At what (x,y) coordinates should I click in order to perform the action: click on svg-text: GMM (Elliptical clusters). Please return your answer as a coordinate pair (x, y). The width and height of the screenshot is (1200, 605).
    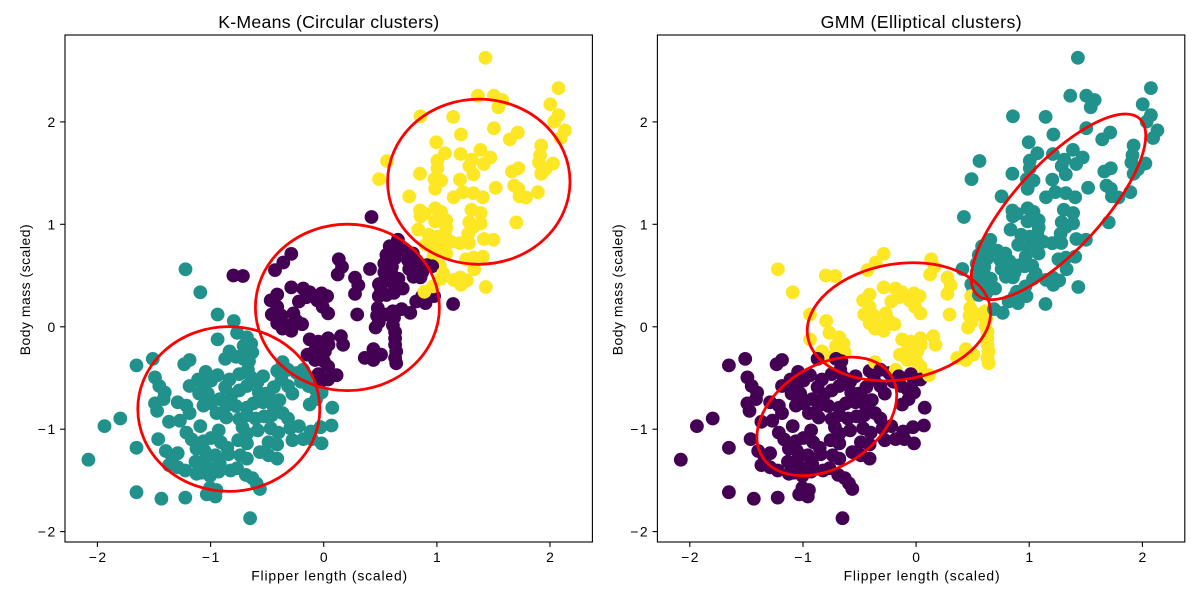
    Looking at the image, I should click on (921, 22).